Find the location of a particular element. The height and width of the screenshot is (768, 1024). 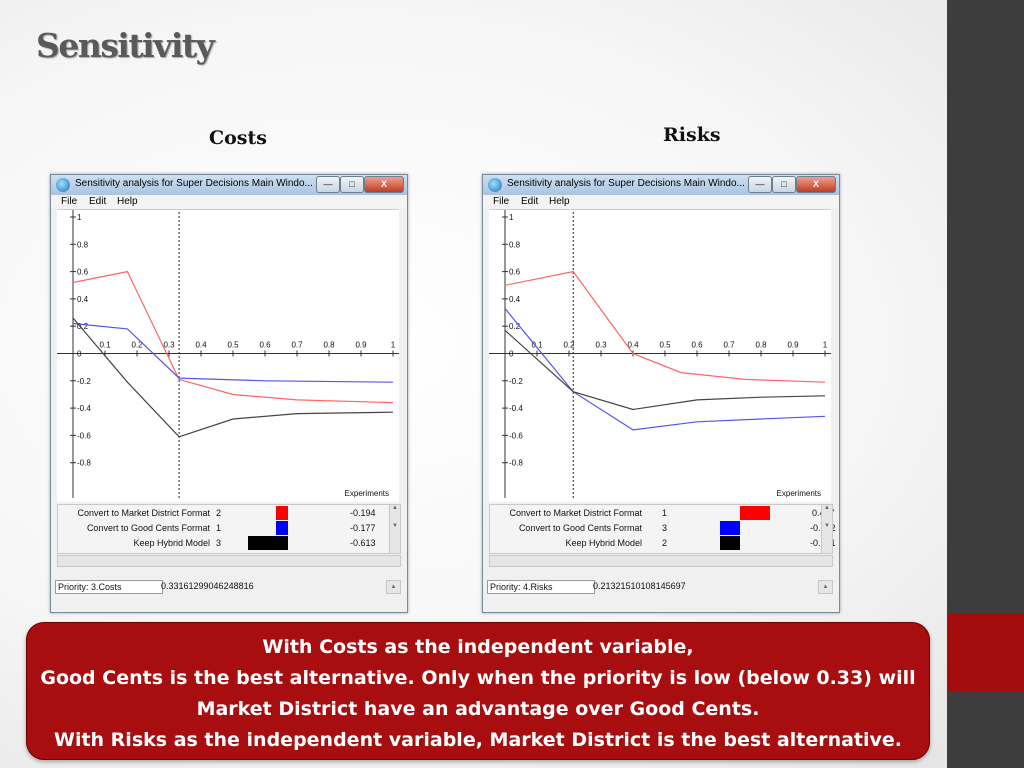

priority-value: 0.21321510108145697 is located at coordinates (639, 586).